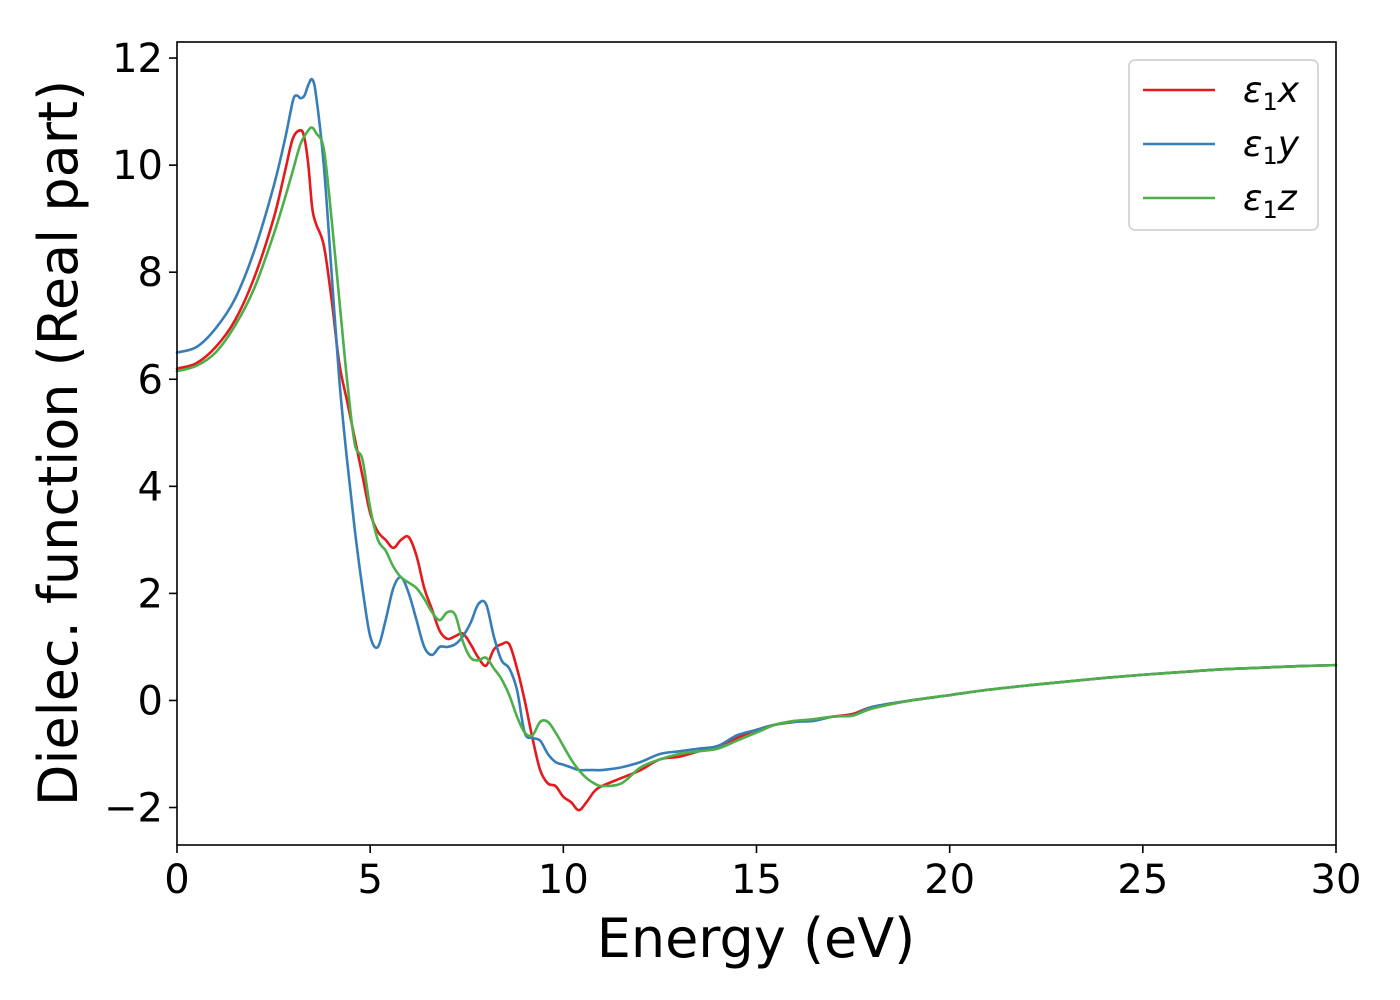 This screenshot has height=1000, width=1400. What do you see at coordinates (1271, 147) in the screenshot?
I see `legend-label-y: ε1y` at bounding box center [1271, 147].